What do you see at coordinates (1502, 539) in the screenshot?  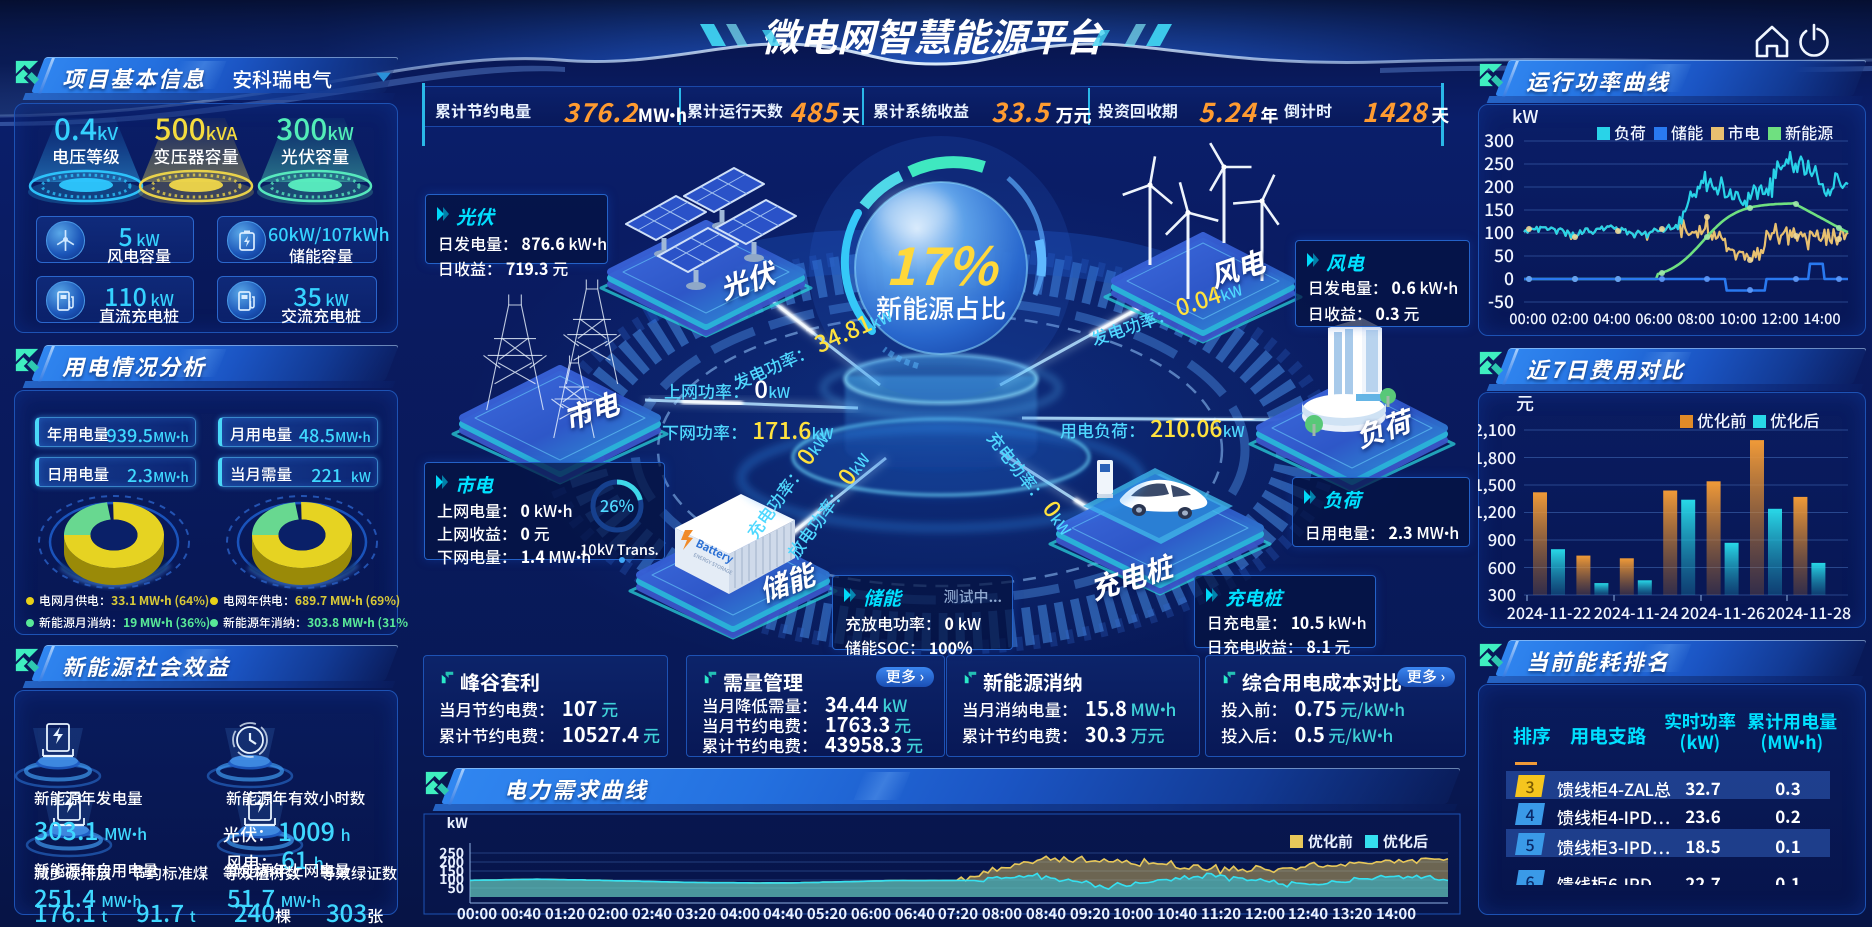 I see `svg-text: 900` at bounding box center [1502, 539].